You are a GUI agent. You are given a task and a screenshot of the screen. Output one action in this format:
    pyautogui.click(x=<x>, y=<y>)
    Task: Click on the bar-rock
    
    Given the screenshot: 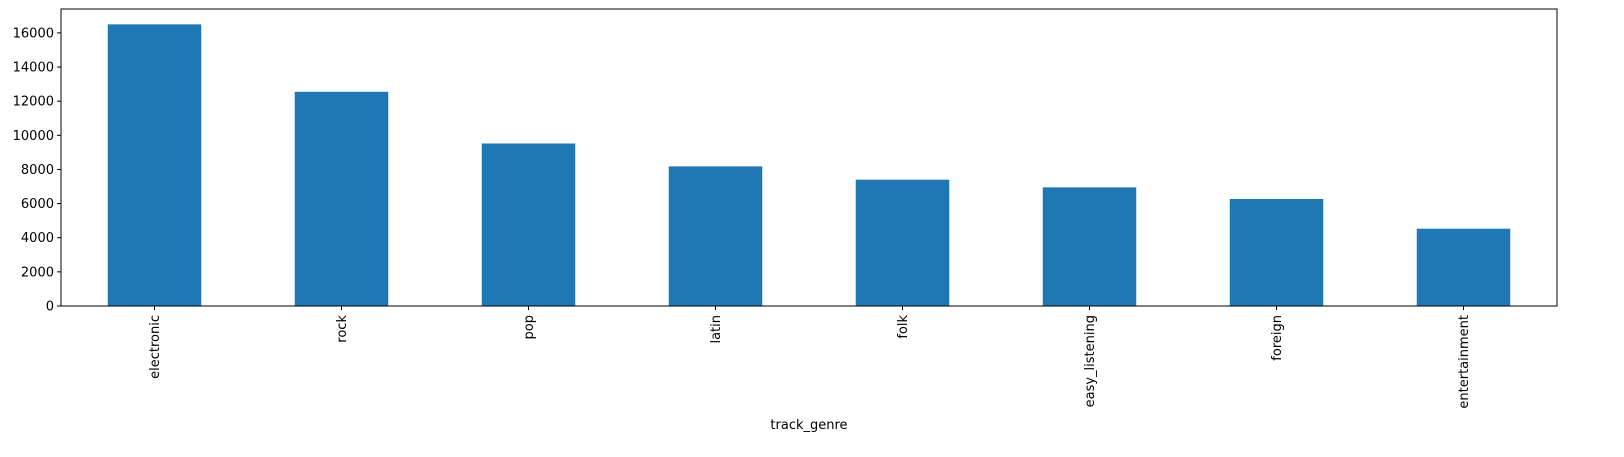 What is the action you would take?
    pyautogui.click(x=341, y=198)
    